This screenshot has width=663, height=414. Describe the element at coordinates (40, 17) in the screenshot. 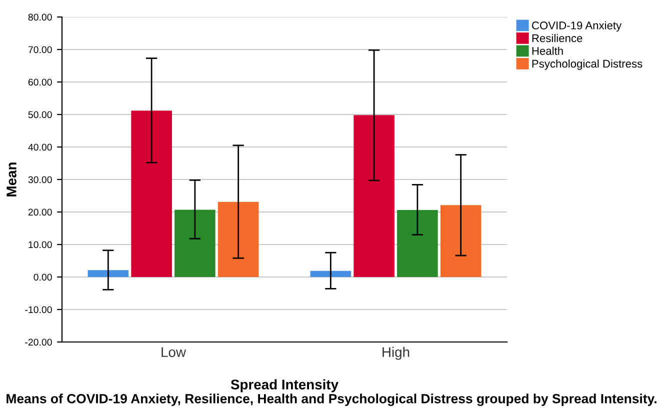

I see `y-tick-label: 80.00` at that location.